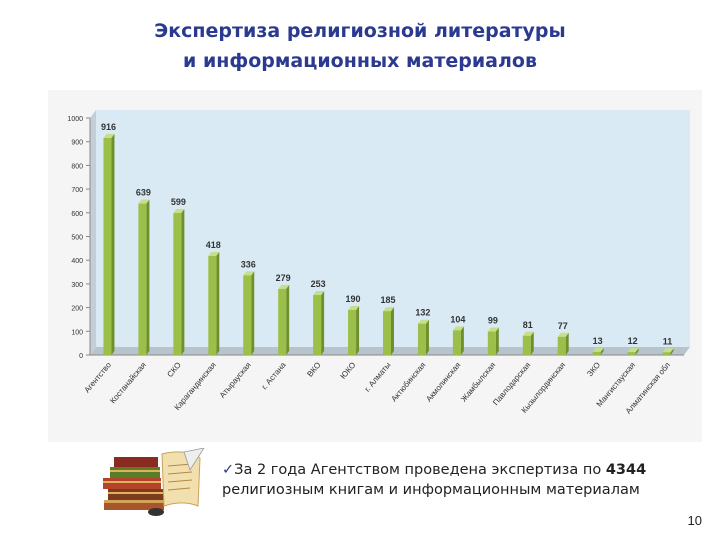 The width and height of the screenshot is (720, 540). I want to click on category-label: Жамбылская, so click(478, 382).